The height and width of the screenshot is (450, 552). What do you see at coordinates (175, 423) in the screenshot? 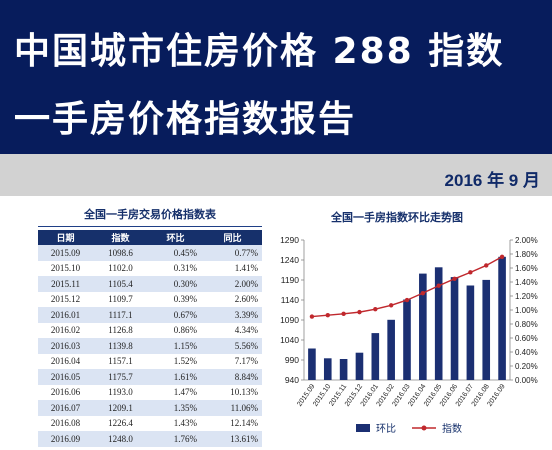
I see `cell-mom: 1.43%` at bounding box center [175, 423].